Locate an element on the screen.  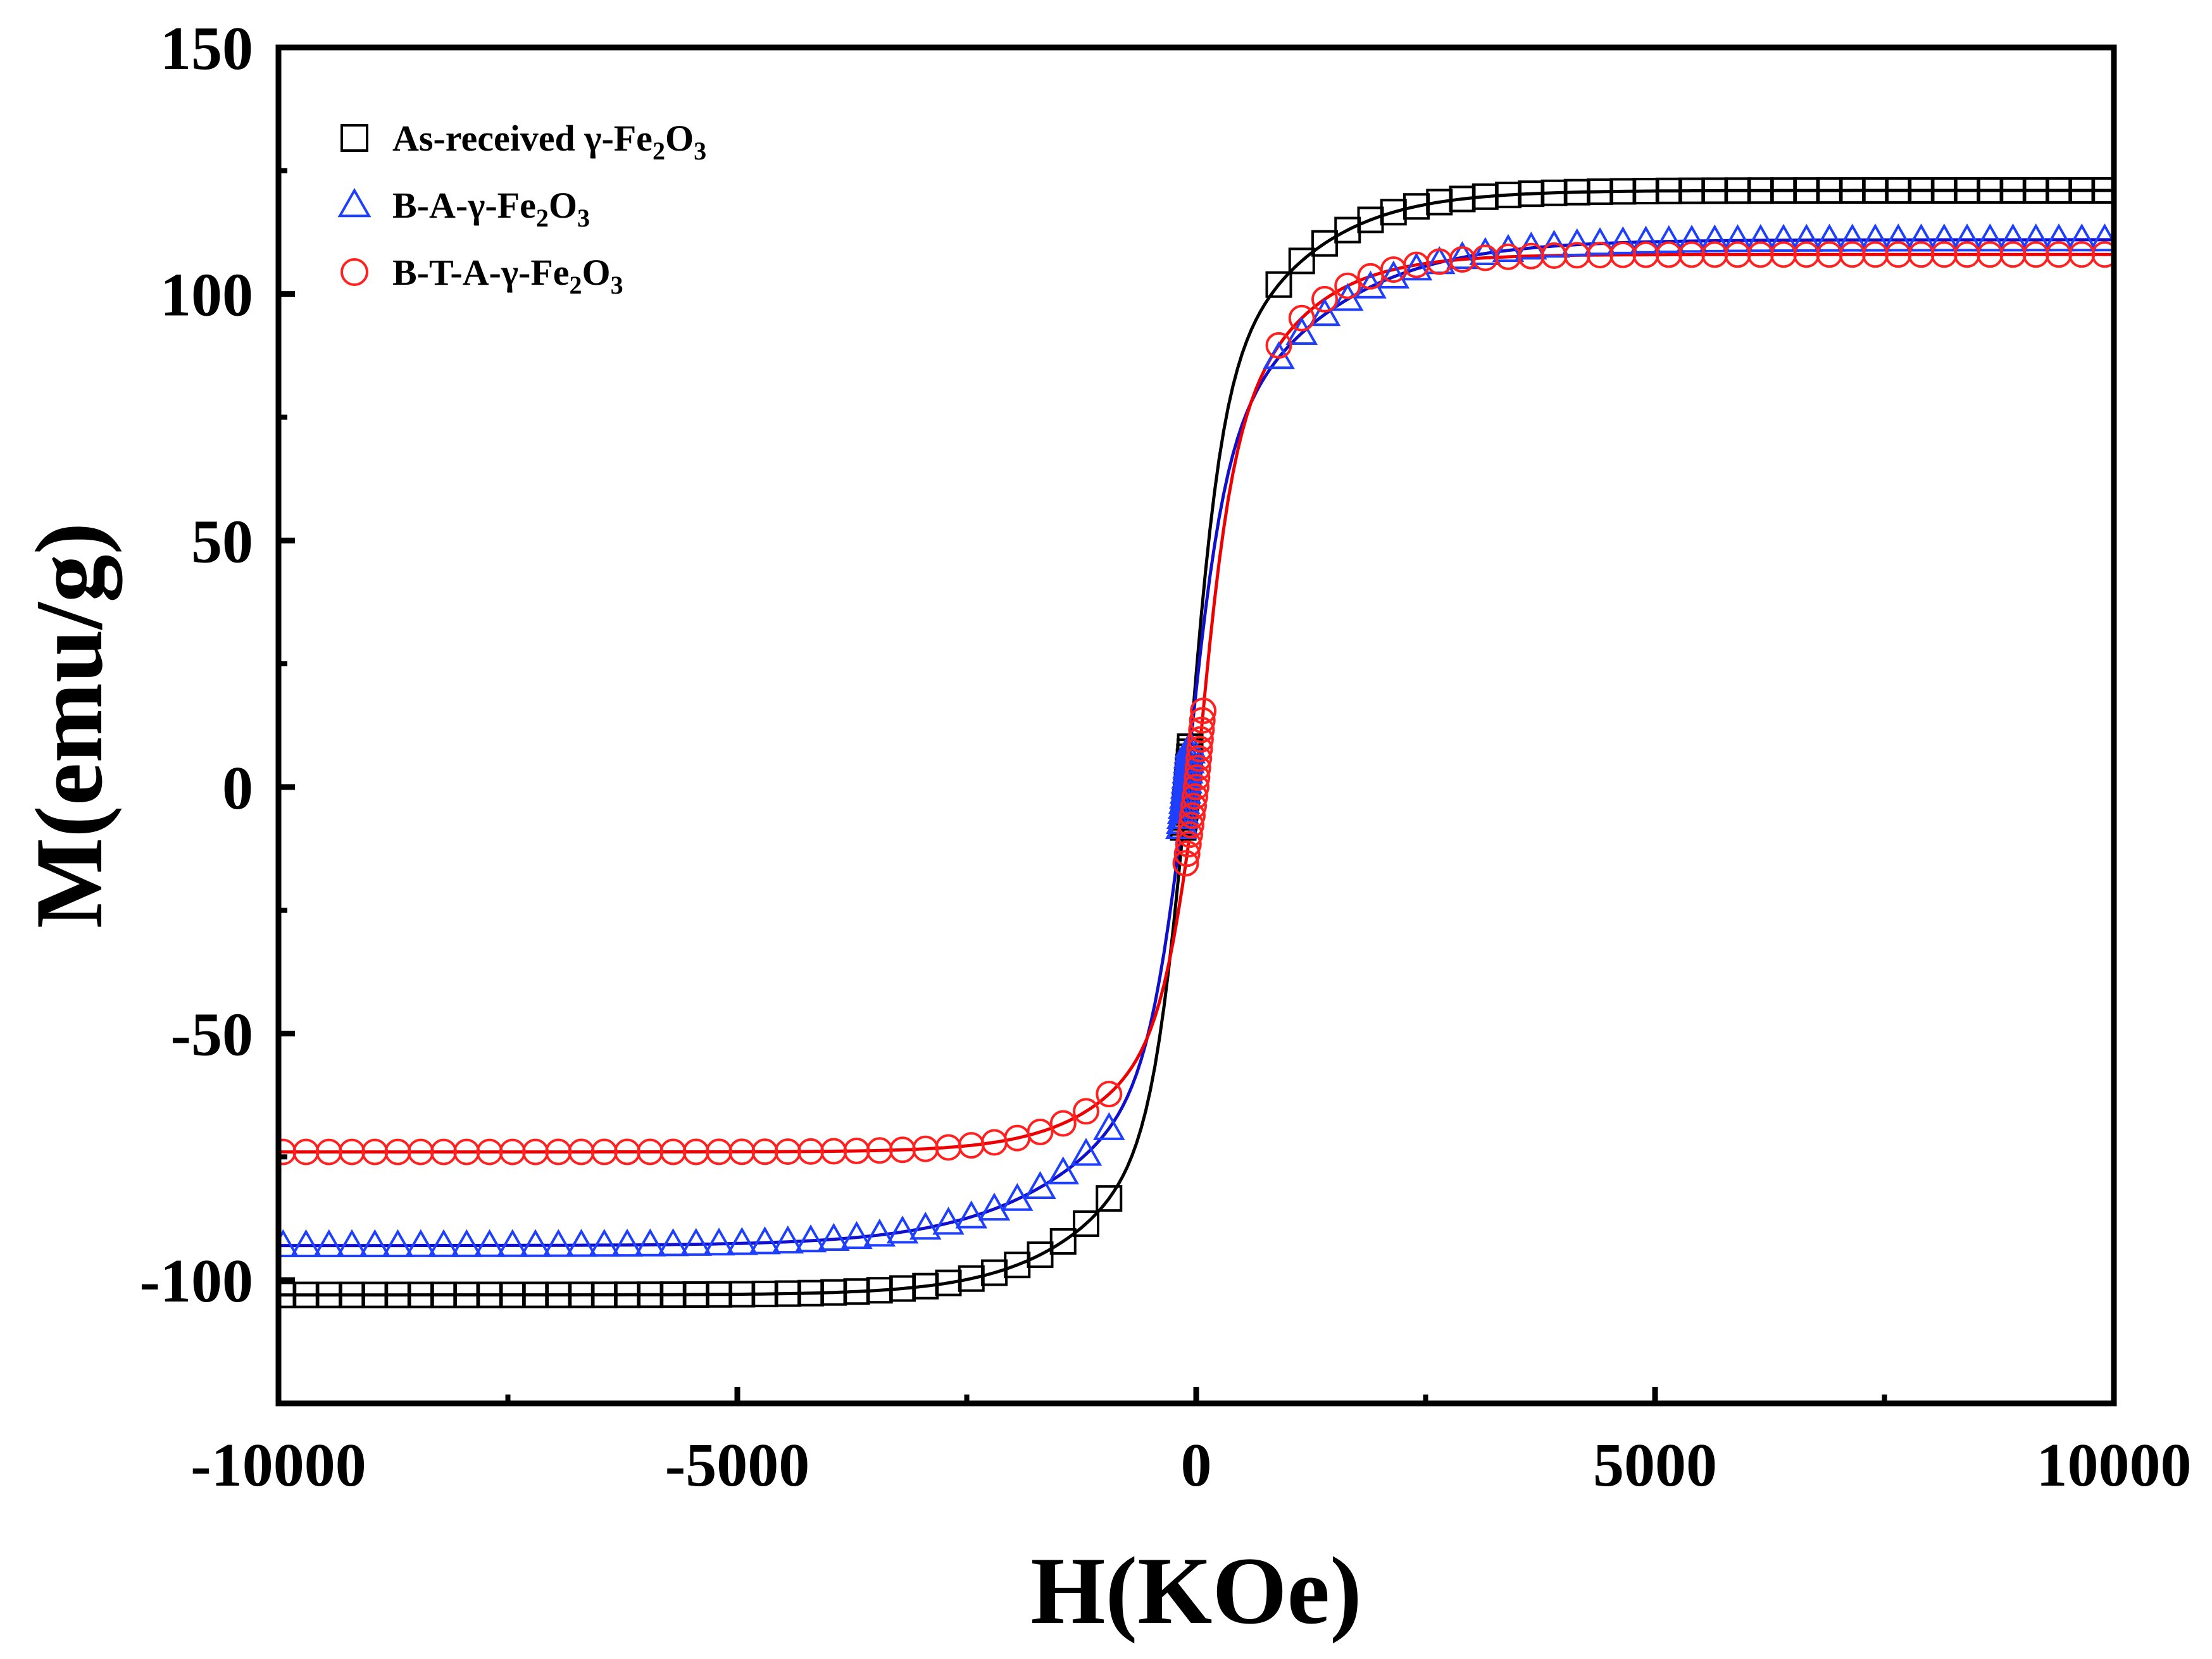
y-tick-label: 150 is located at coordinates (207, 49).